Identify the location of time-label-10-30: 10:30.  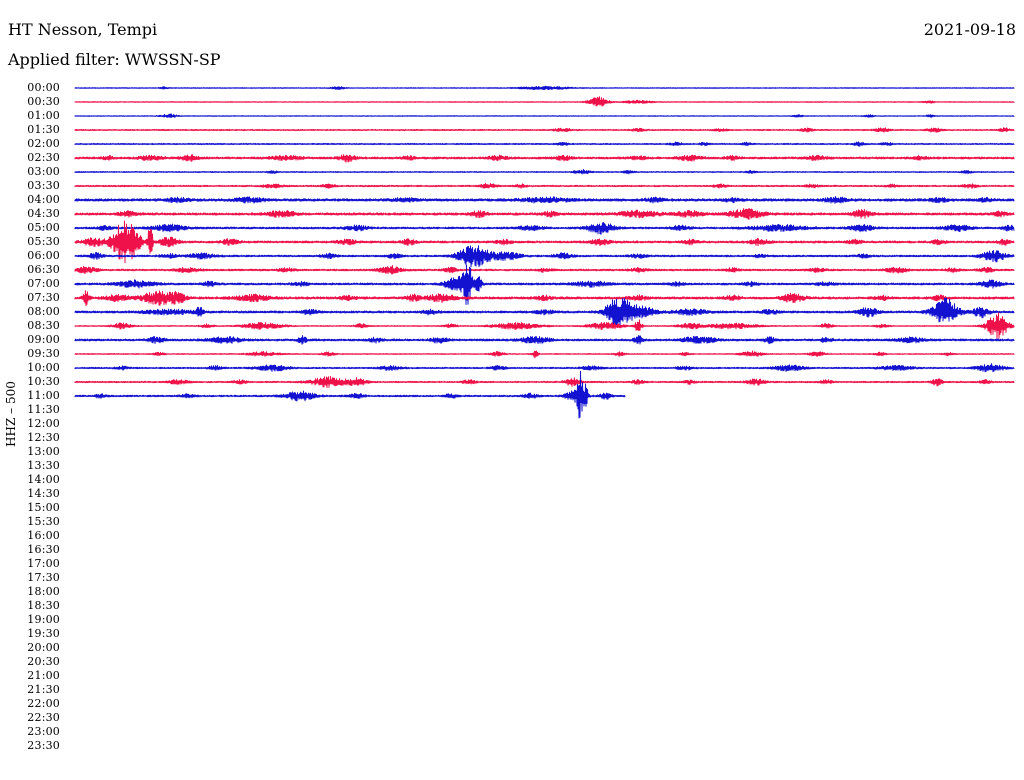
(43, 381).